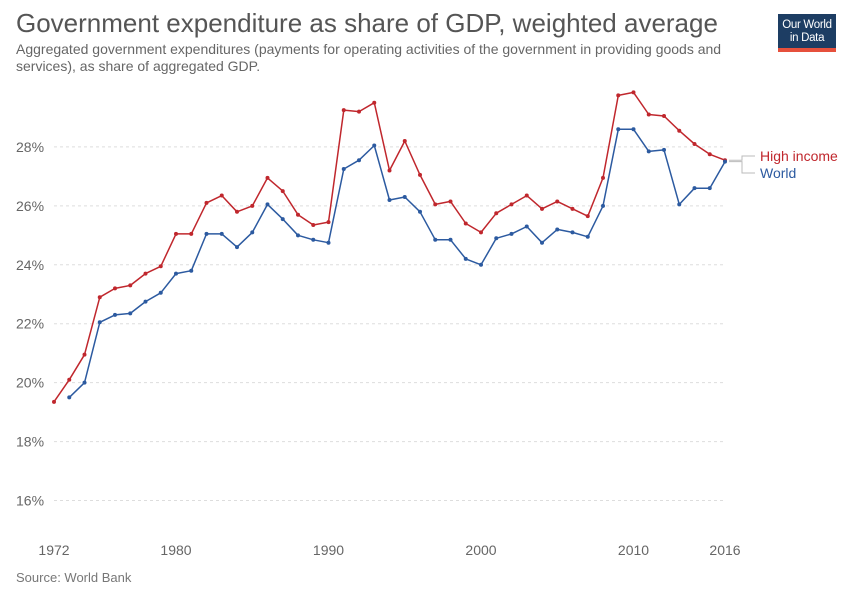 The height and width of the screenshot is (600, 850). What do you see at coordinates (30, 206) in the screenshot?
I see `y-tick-label: 26%` at bounding box center [30, 206].